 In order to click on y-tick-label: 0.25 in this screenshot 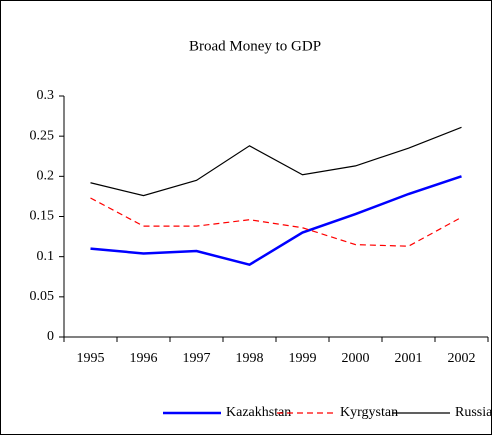, I will do `click(42, 135)`.